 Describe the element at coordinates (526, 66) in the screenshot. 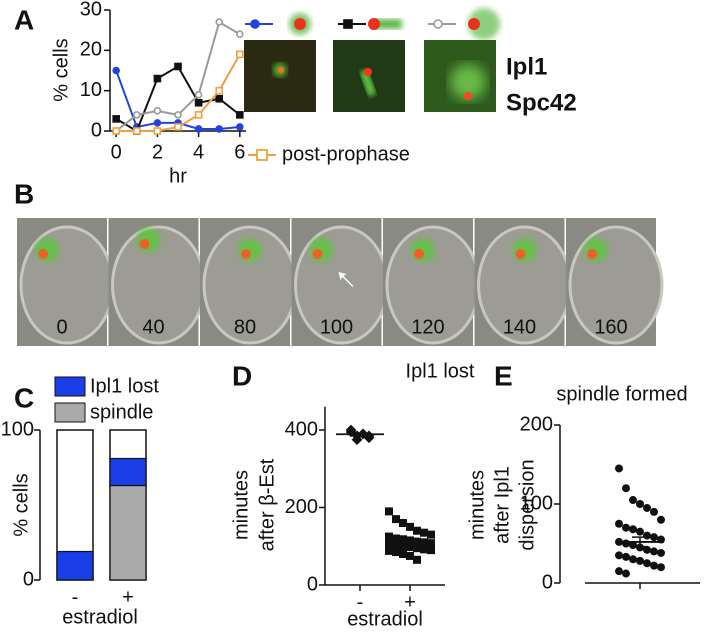

I see `channel-label: Ipl1` at that location.